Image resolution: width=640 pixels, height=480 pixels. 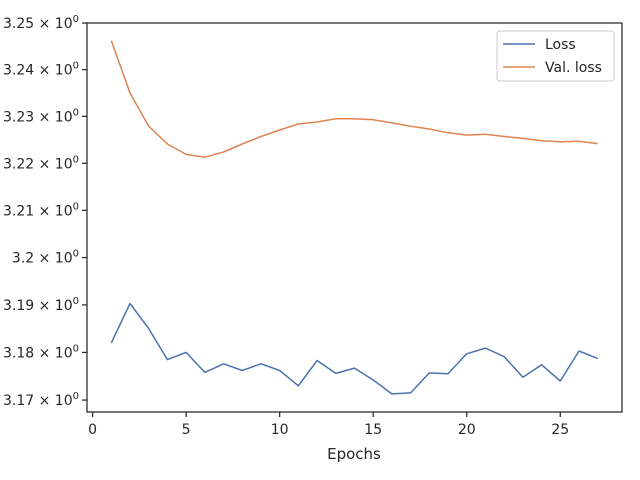 What do you see at coordinates (280, 430) in the screenshot?
I see `x-tick-label: 10` at bounding box center [280, 430].